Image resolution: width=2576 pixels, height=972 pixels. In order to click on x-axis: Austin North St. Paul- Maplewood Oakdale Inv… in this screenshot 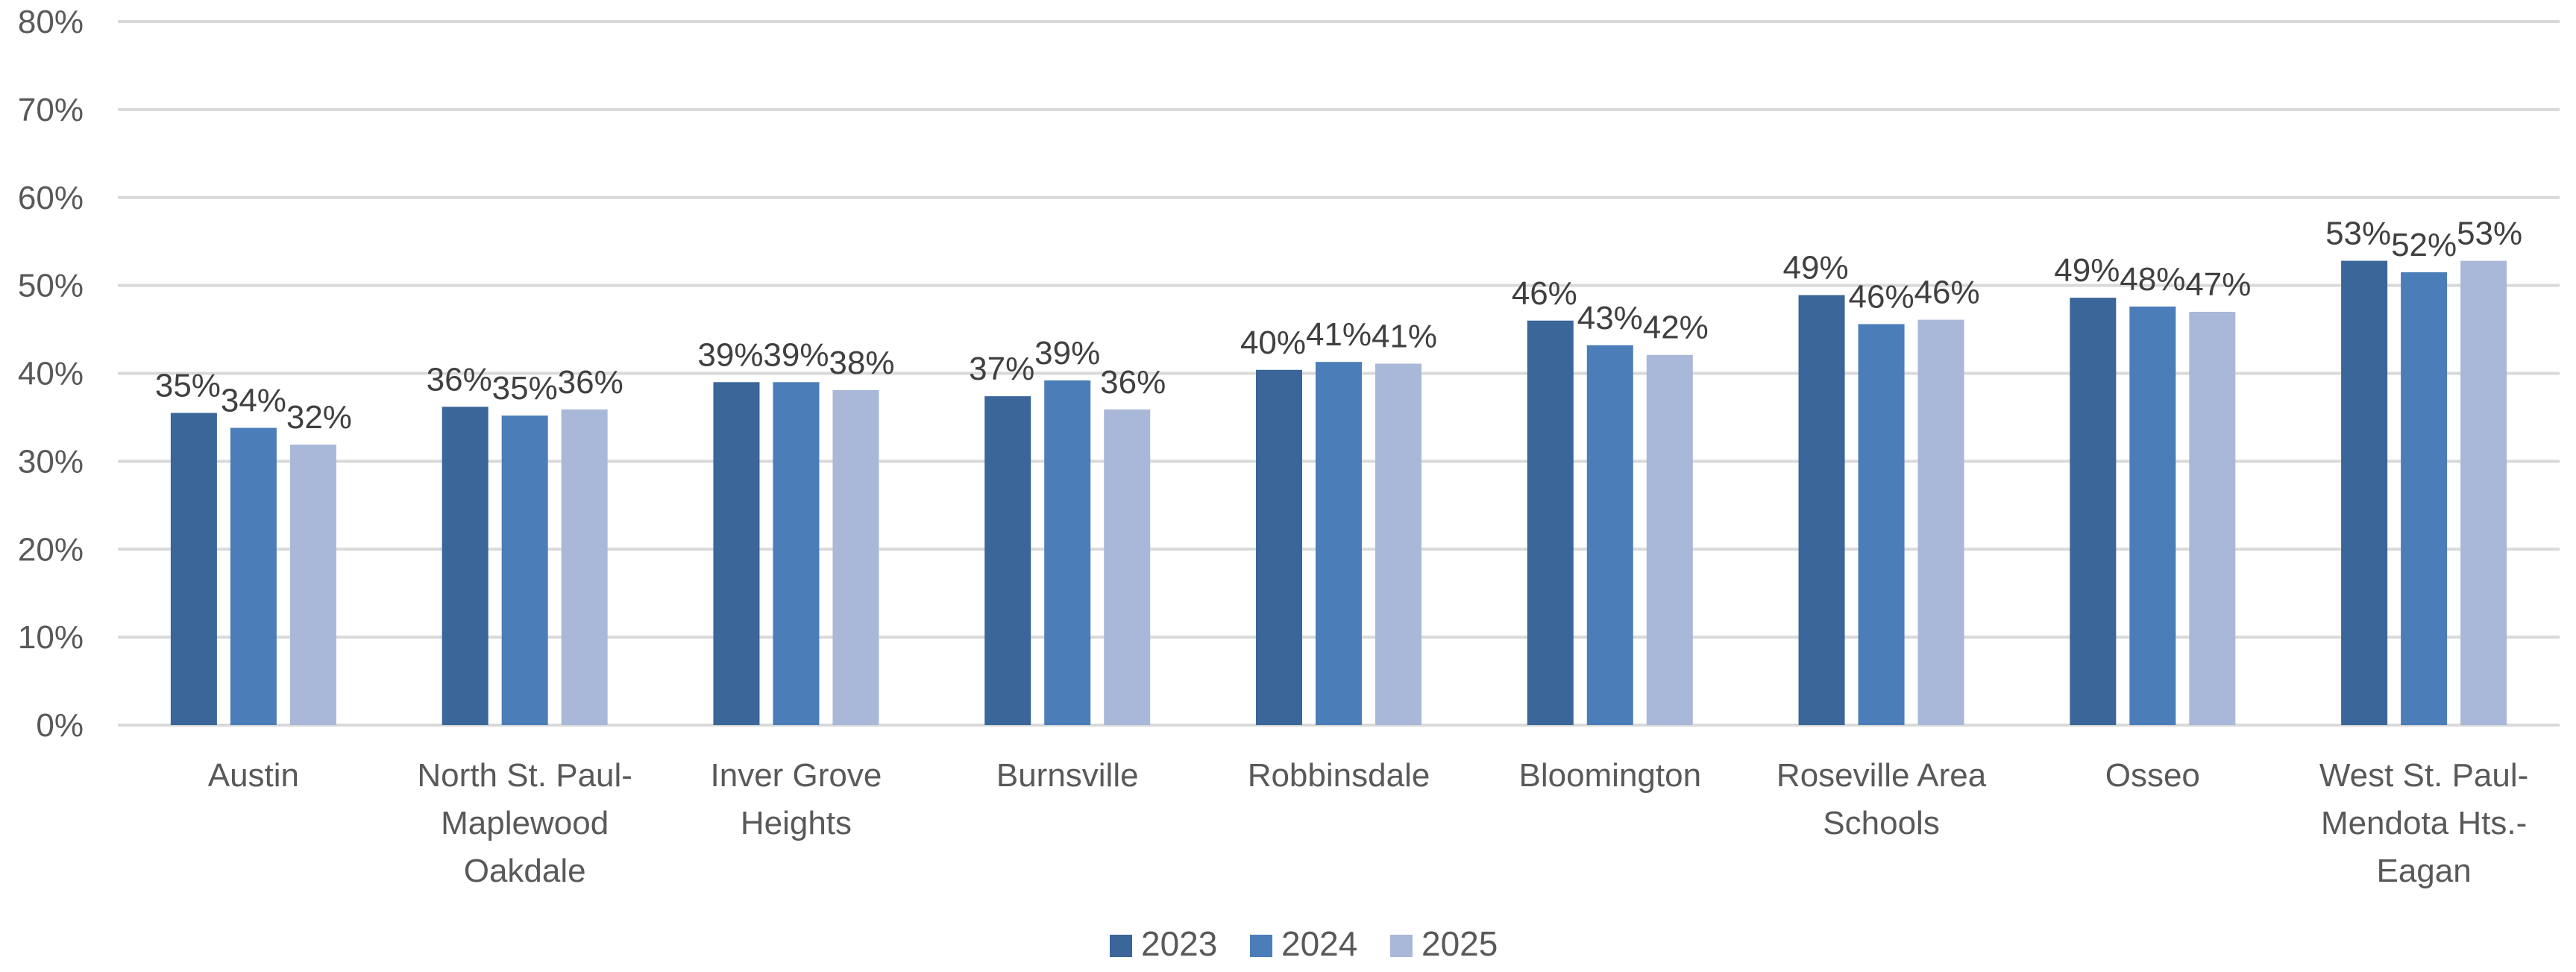, I will do `click(1369, 823)`.